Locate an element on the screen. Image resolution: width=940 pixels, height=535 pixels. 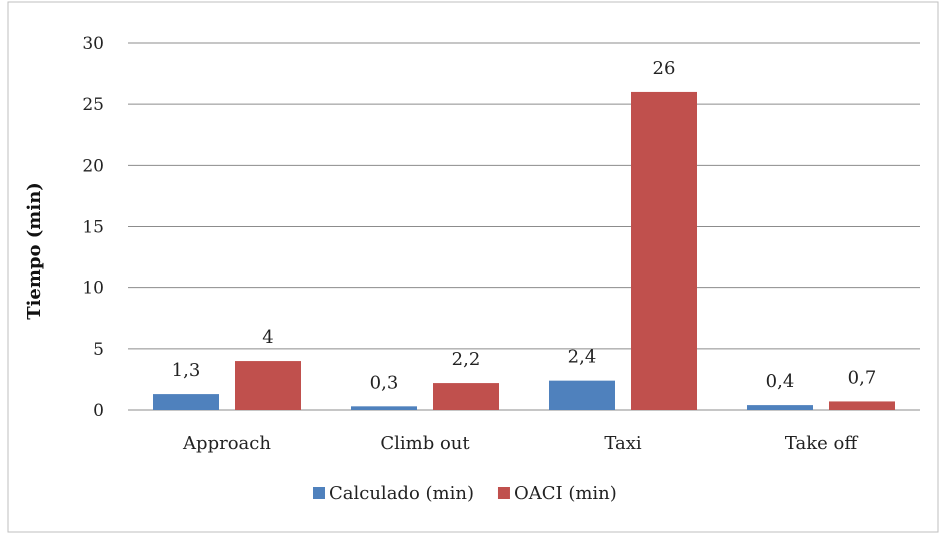
data-label: 26 is located at coordinates (664, 68).